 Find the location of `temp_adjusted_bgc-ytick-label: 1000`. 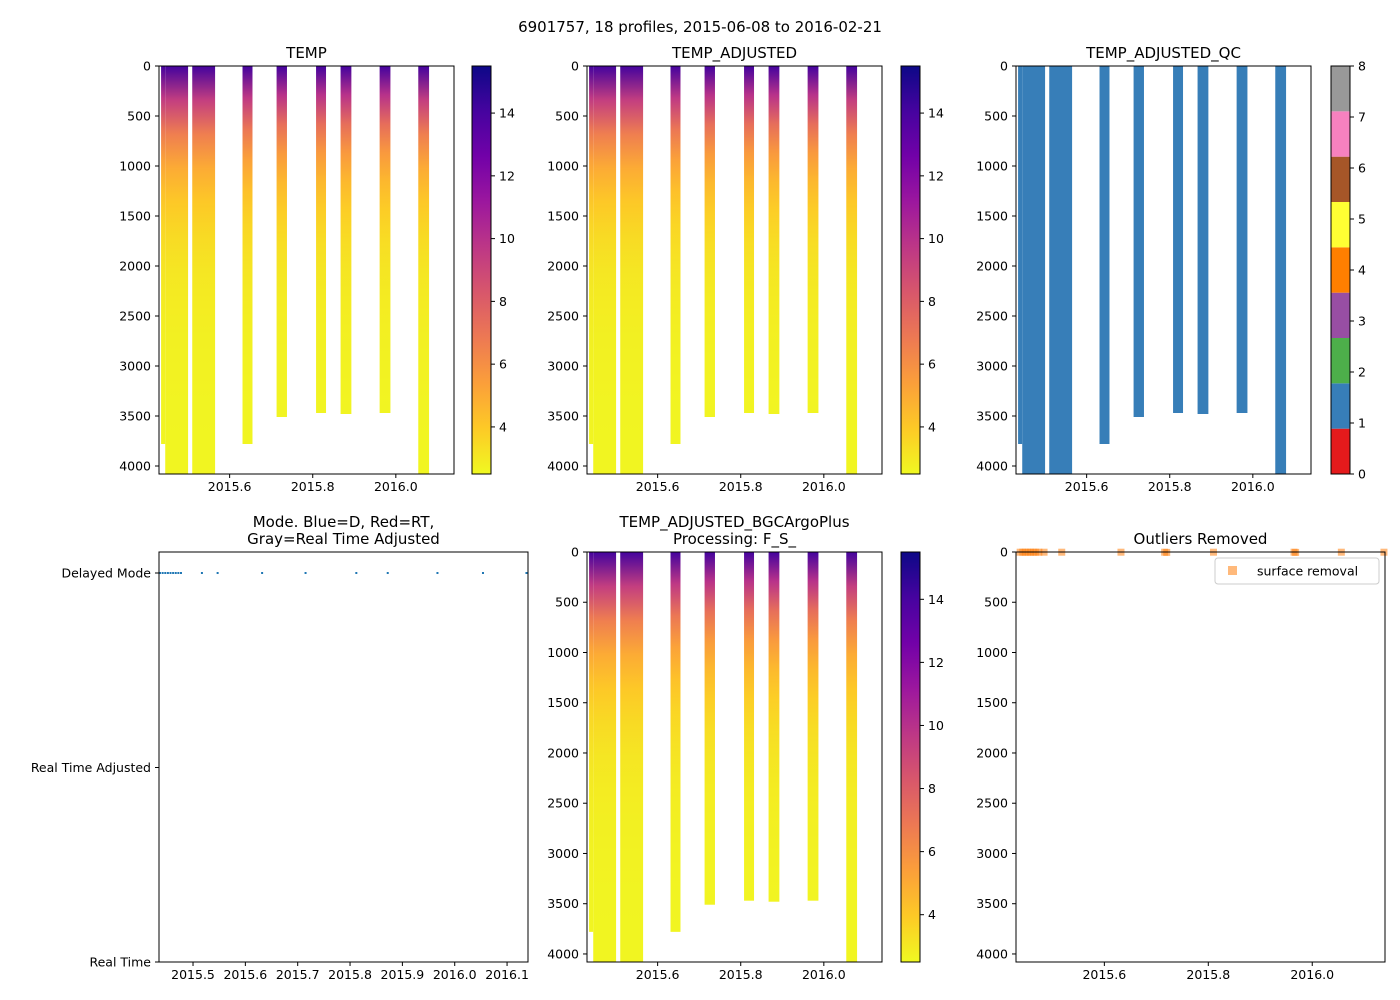

temp_adjusted_bgc-ytick-label: 1000 is located at coordinates (563, 652).